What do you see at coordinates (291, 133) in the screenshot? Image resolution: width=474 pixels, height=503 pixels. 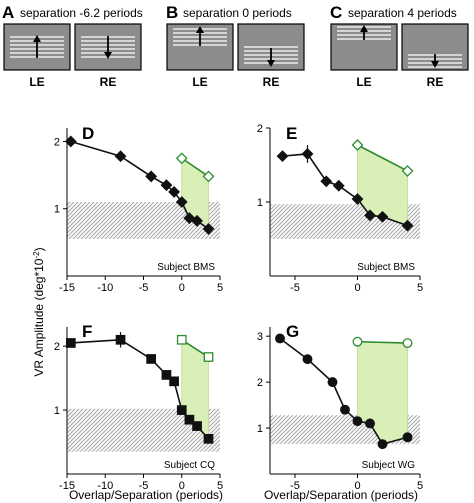 I see `panel-letter-e: E` at bounding box center [291, 133].